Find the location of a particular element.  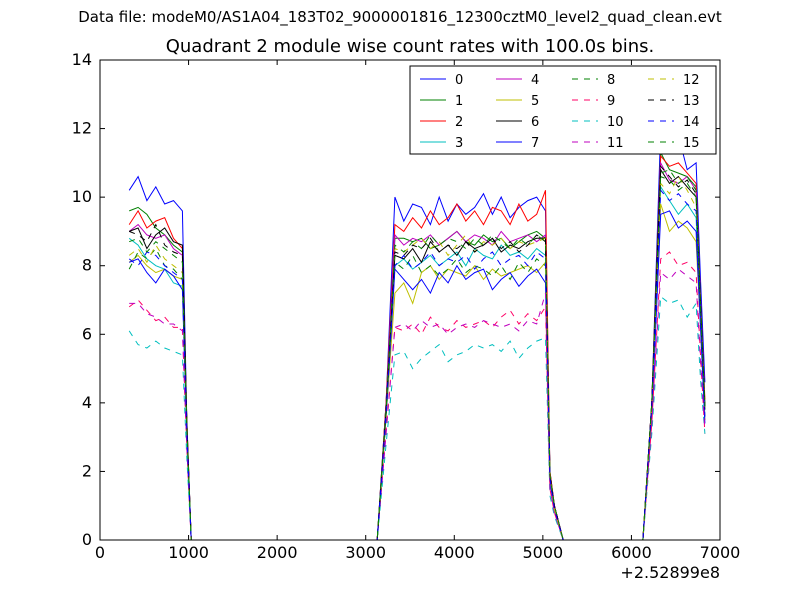

legend-label-4: 4 is located at coordinates (535, 80).